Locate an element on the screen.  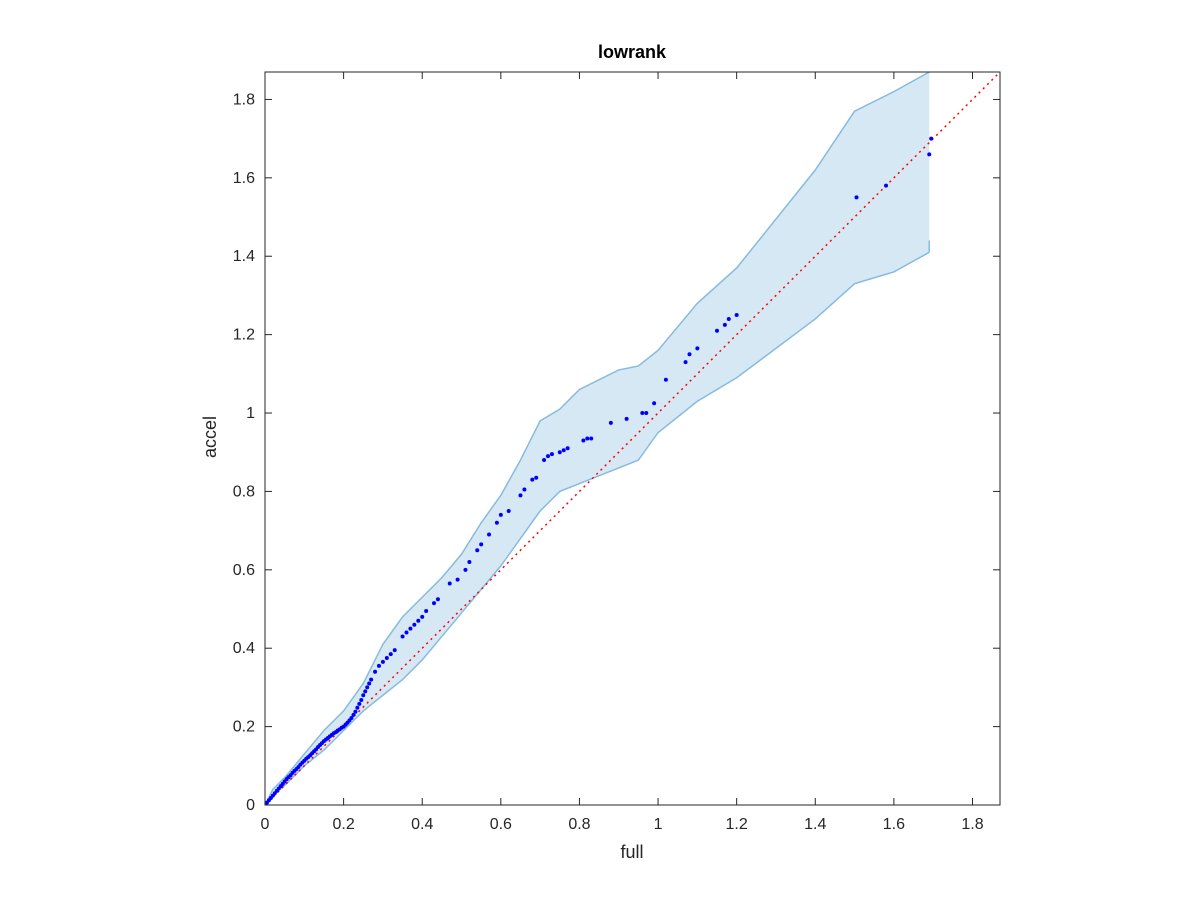
x-tick-label: 1.4 is located at coordinates (815, 824).